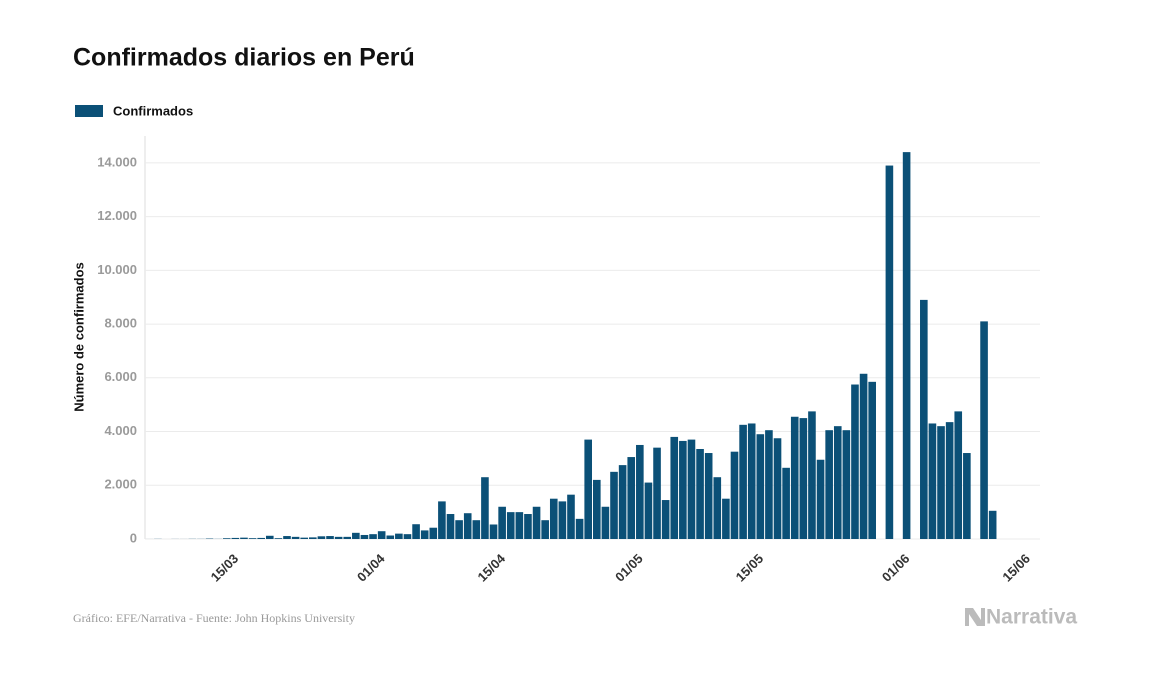 Image resolution: width=1157 pixels, height=674 pixels. Describe the element at coordinates (225, 568) in the screenshot. I see `x-tick-label: 15/03` at that location.